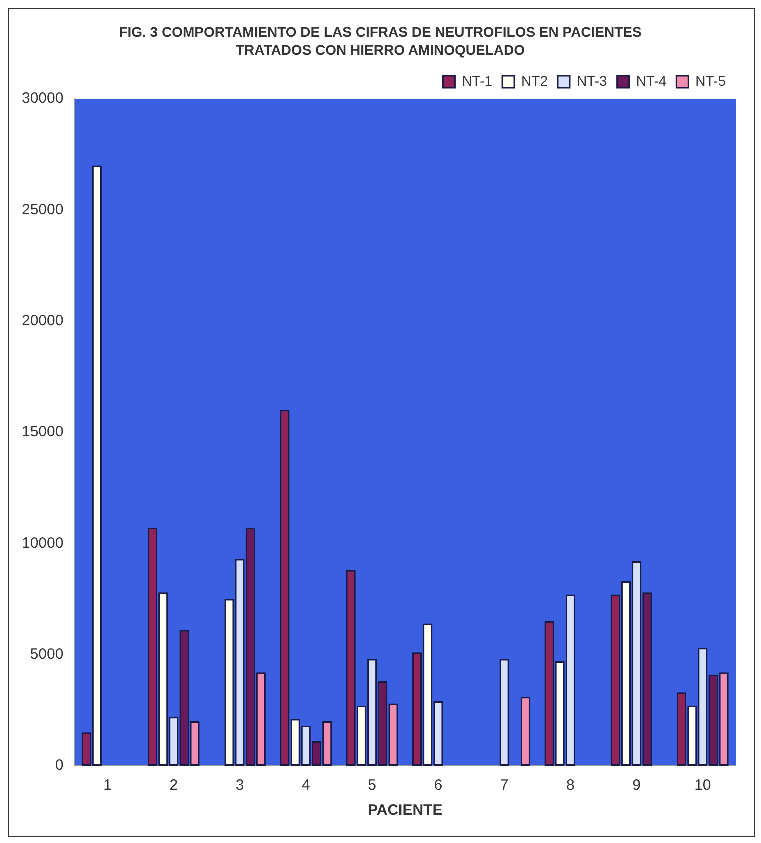  Describe the element at coordinates (477, 80) in the screenshot. I see `legend-label: NT-1` at that location.